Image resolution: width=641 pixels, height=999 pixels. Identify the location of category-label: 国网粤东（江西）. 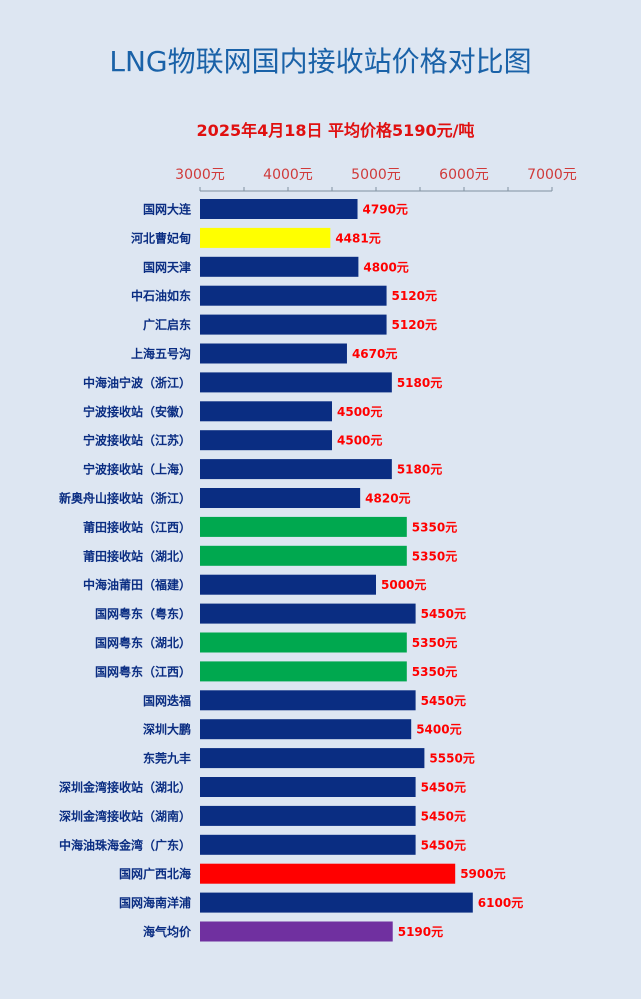
(143, 671).